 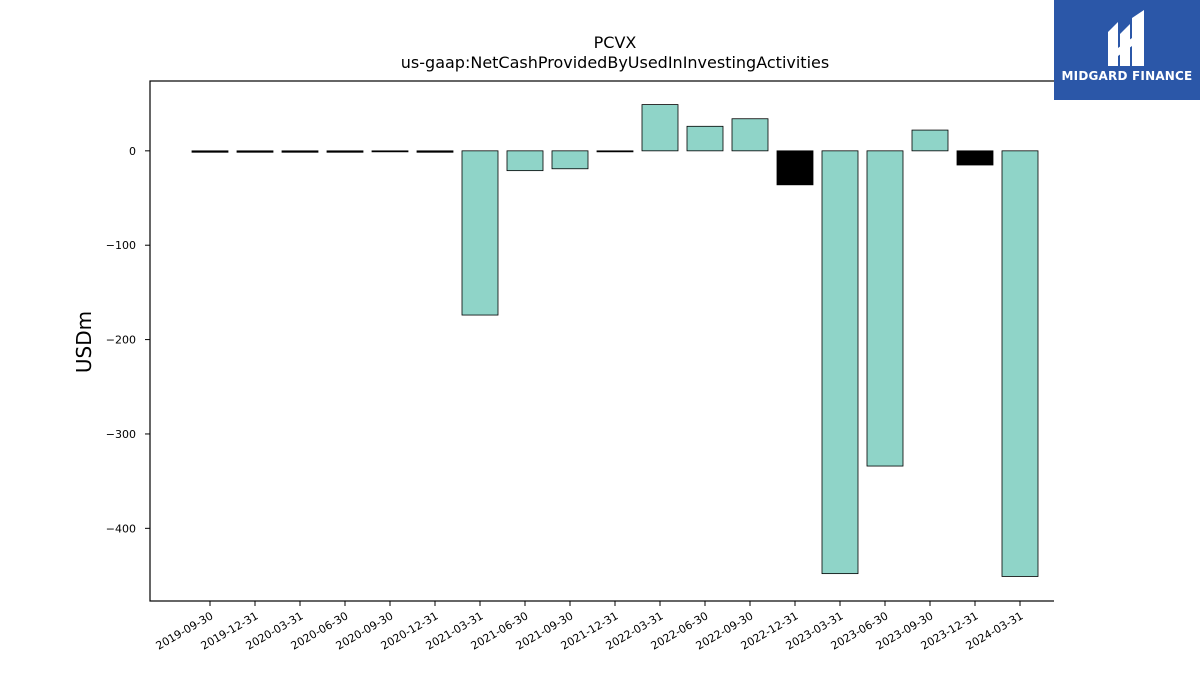 I want to click on midgard-finance-logo: MIDGARD FINANCE, so click(x=1127, y=50).